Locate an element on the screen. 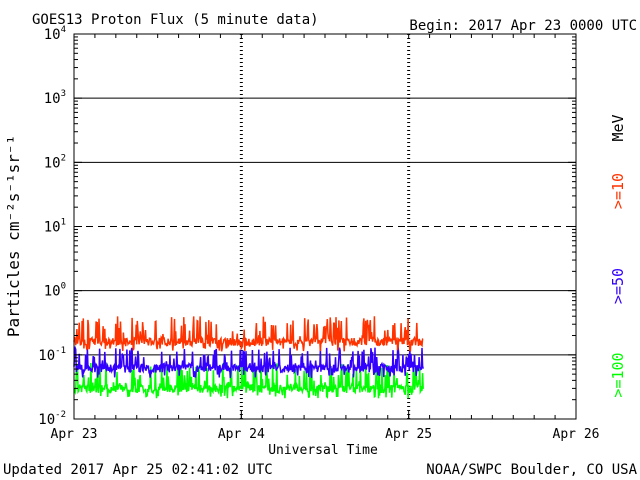 The height and width of the screenshot is (480, 640). x-tick-label: Apr 23 is located at coordinates (74, 434).